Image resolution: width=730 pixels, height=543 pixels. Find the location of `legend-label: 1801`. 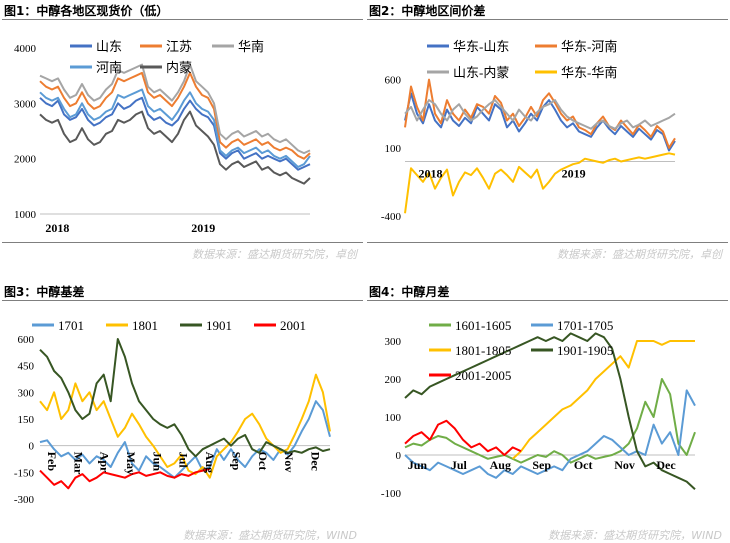

legend-label: 1801 is located at coordinates (145, 325).